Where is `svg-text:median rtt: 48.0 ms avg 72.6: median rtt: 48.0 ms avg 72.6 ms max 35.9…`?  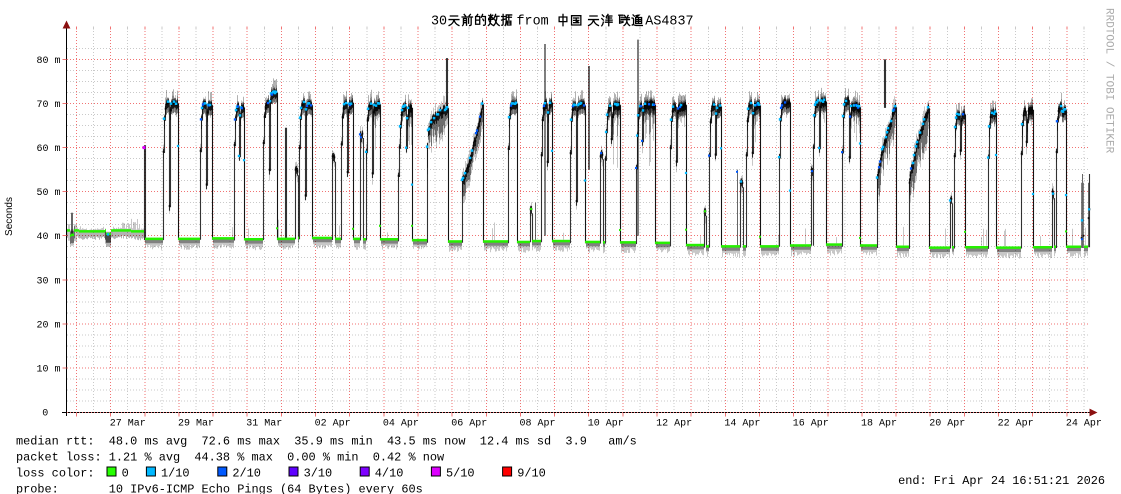
svg-text:median rtt: 48.0 ms avg 72.6: median rtt: 48.0 ms avg 72.6 ms max 35.9… is located at coordinates (326, 441).